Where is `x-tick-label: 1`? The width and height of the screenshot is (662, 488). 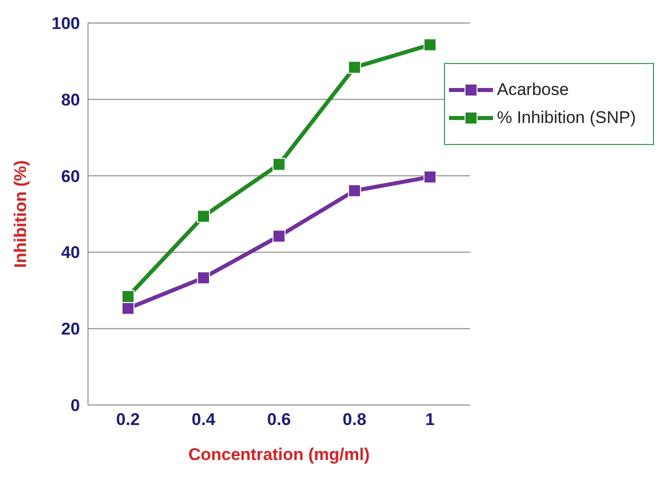
x-tick-label: 1 is located at coordinates (430, 420).